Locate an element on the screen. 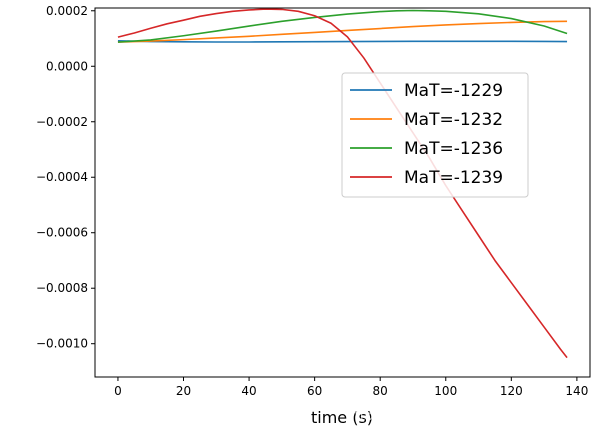 Image resolution: width=610 pixels, height=432 pixels. legend-box is located at coordinates (435, 135).